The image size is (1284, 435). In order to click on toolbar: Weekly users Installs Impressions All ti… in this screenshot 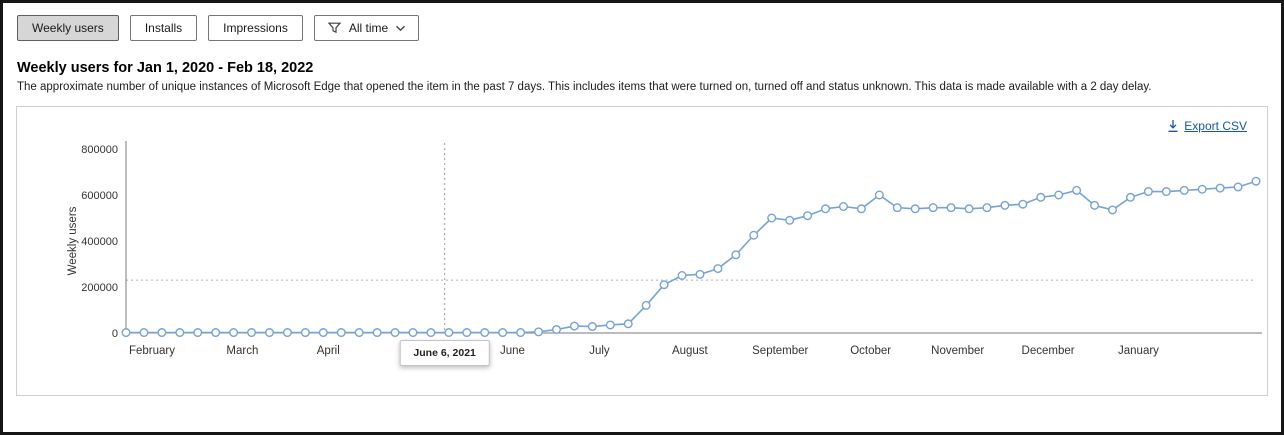, I will do `click(642, 22)`.